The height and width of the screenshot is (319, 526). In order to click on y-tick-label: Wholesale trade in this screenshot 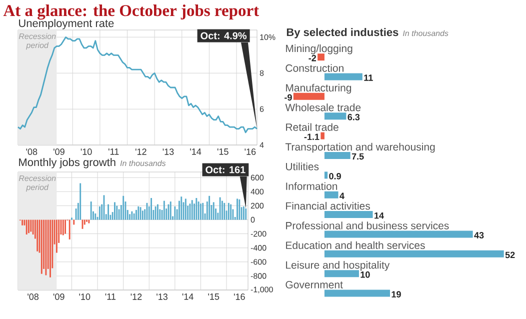, I will do `click(323, 108)`.